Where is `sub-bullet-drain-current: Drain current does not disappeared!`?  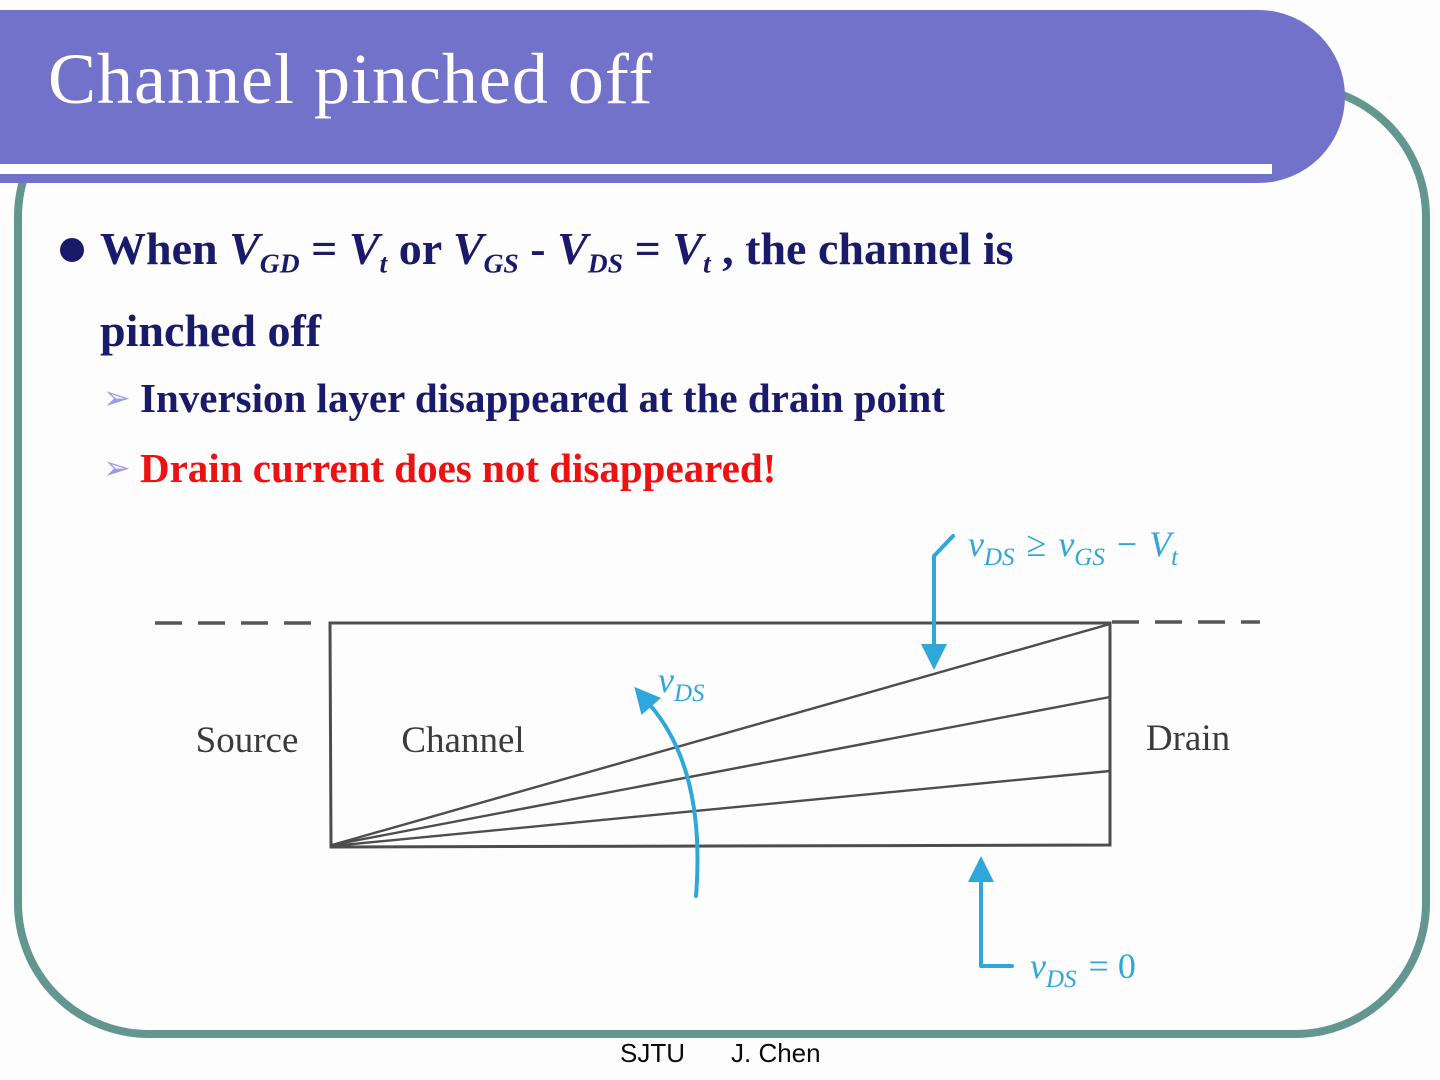 sub-bullet-drain-current: Drain current does not disappeared! is located at coordinates (458, 468).